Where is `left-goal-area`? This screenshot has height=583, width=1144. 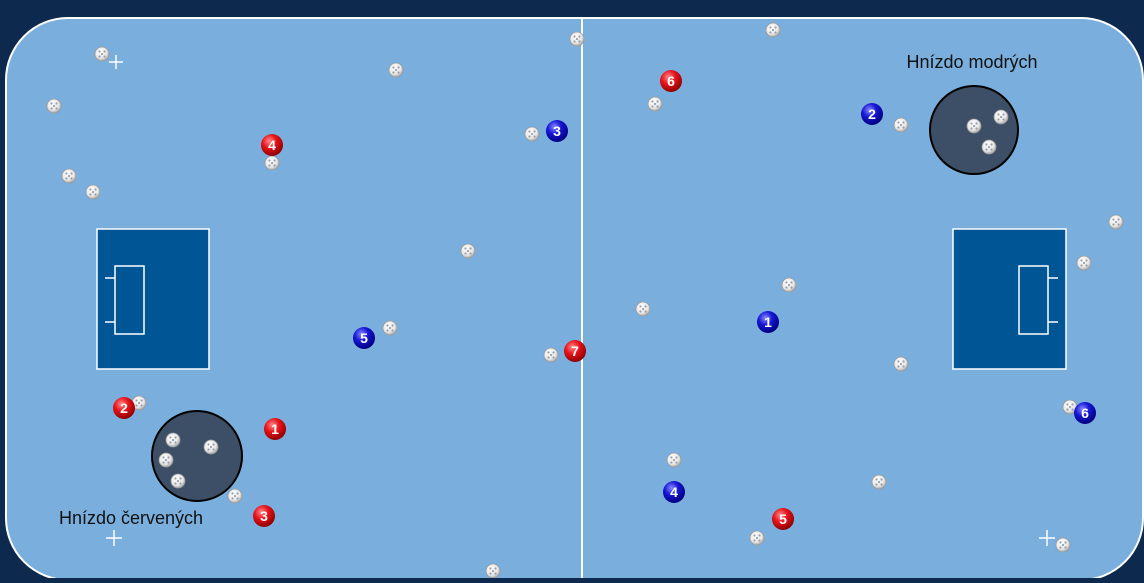
left-goal-area is located at coordinates (153, 299).